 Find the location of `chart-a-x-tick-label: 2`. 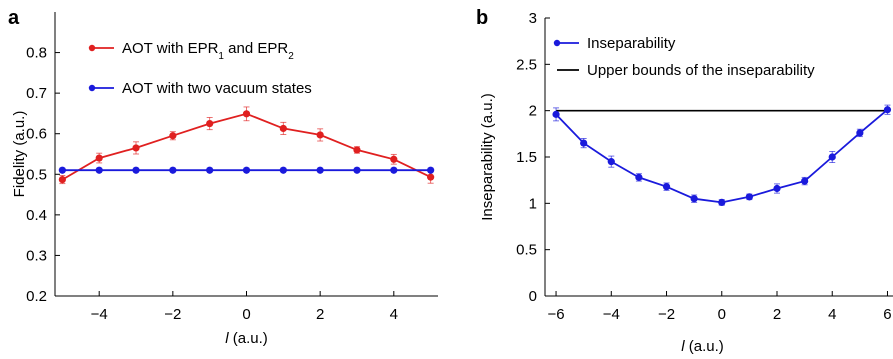

chart-a-x-tick-label: 2 is located at coordinates (320, 314).